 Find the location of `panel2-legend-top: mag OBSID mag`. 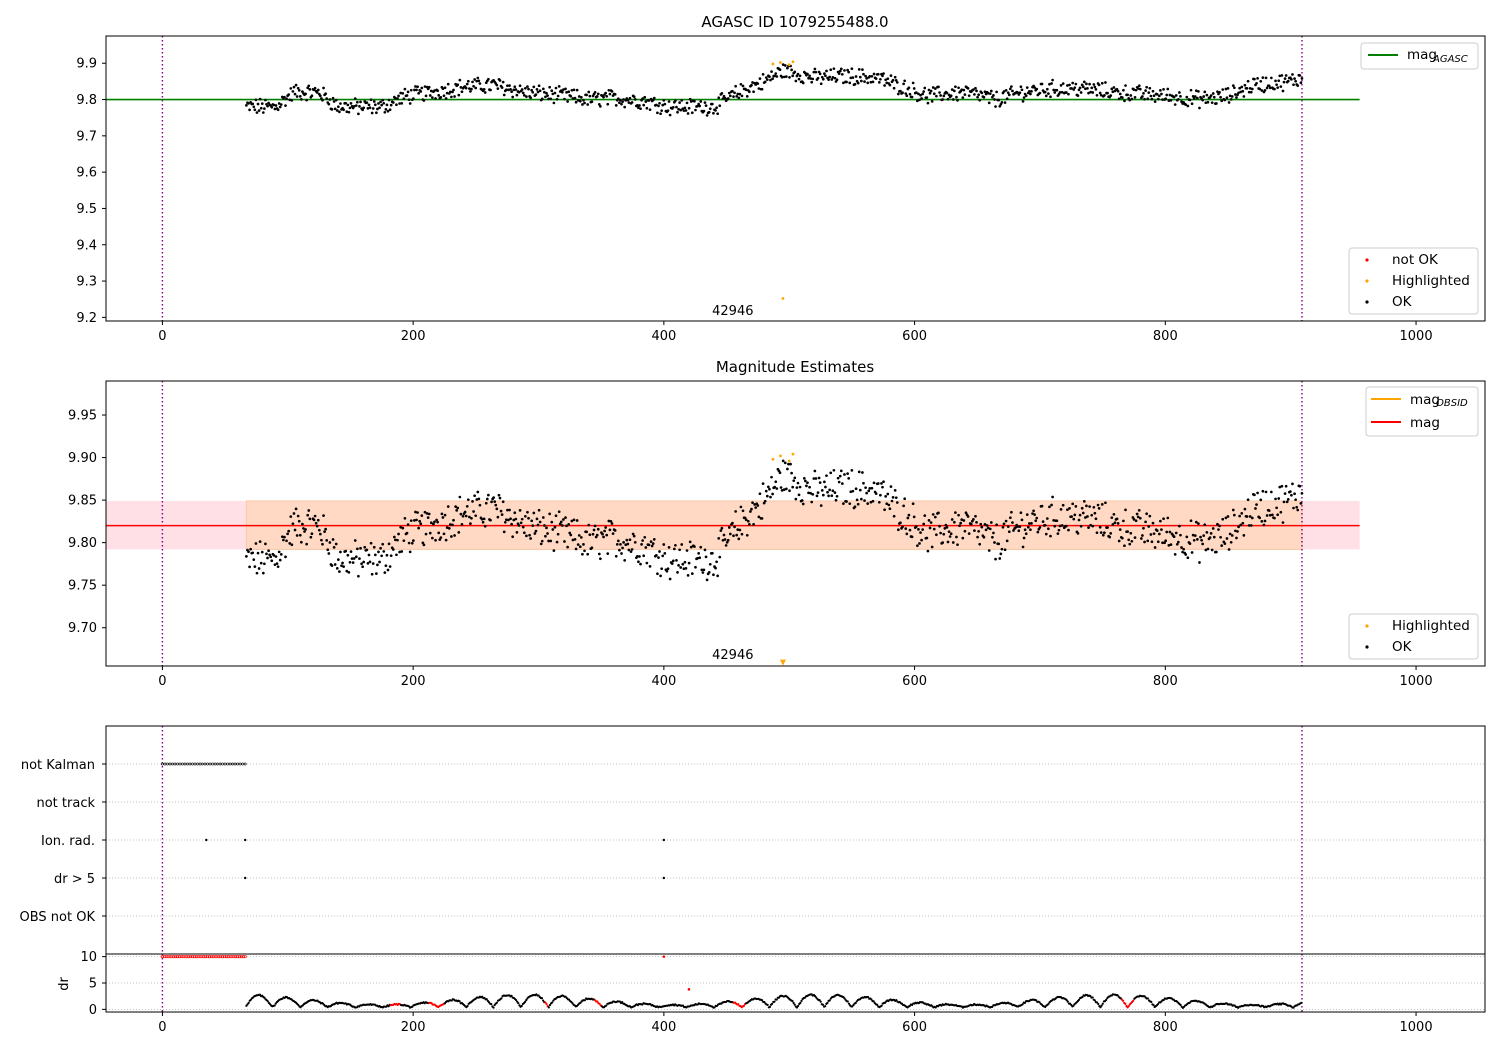

panel2-legend-top: mag OBSID mag is located at coordinates (1422, 411).